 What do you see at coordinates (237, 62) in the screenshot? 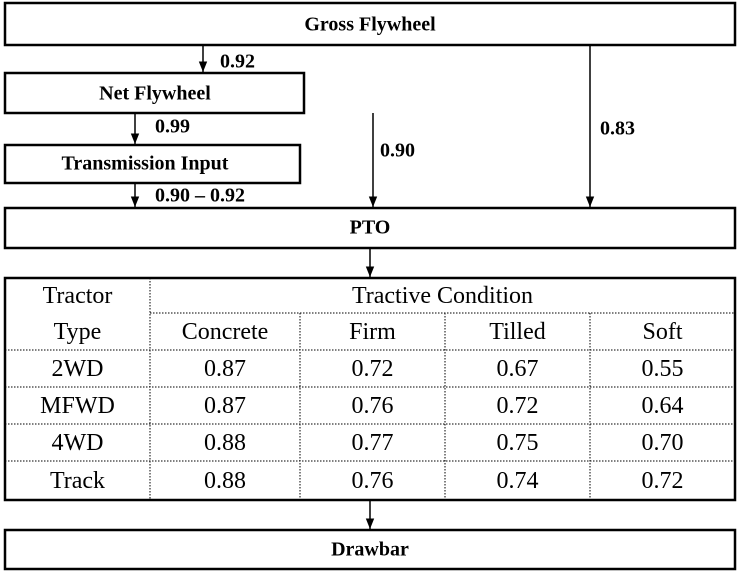
I see `efficiency: 0.92` at bounding box center [237, 62].